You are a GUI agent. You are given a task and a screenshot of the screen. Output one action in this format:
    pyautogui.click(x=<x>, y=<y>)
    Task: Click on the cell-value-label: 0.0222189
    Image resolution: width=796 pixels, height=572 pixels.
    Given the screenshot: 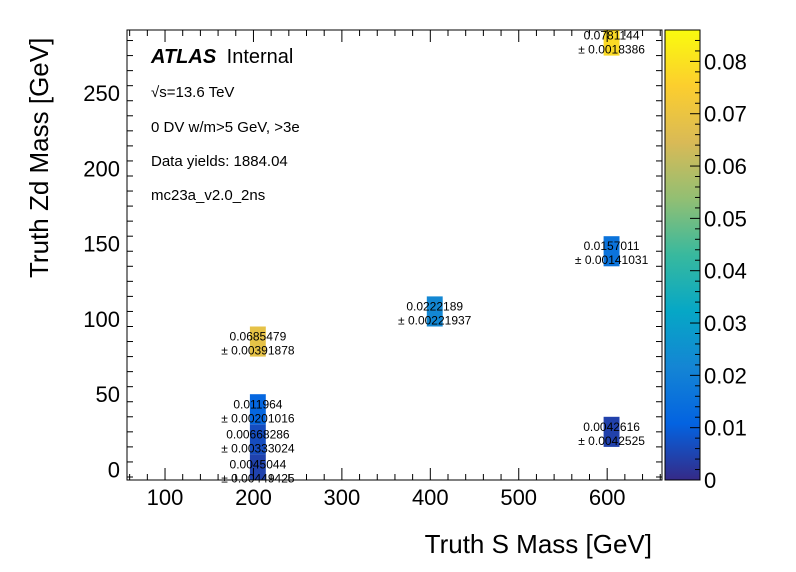 What is the action you would take?
    pyautogui.click(x=434, y=306)
    